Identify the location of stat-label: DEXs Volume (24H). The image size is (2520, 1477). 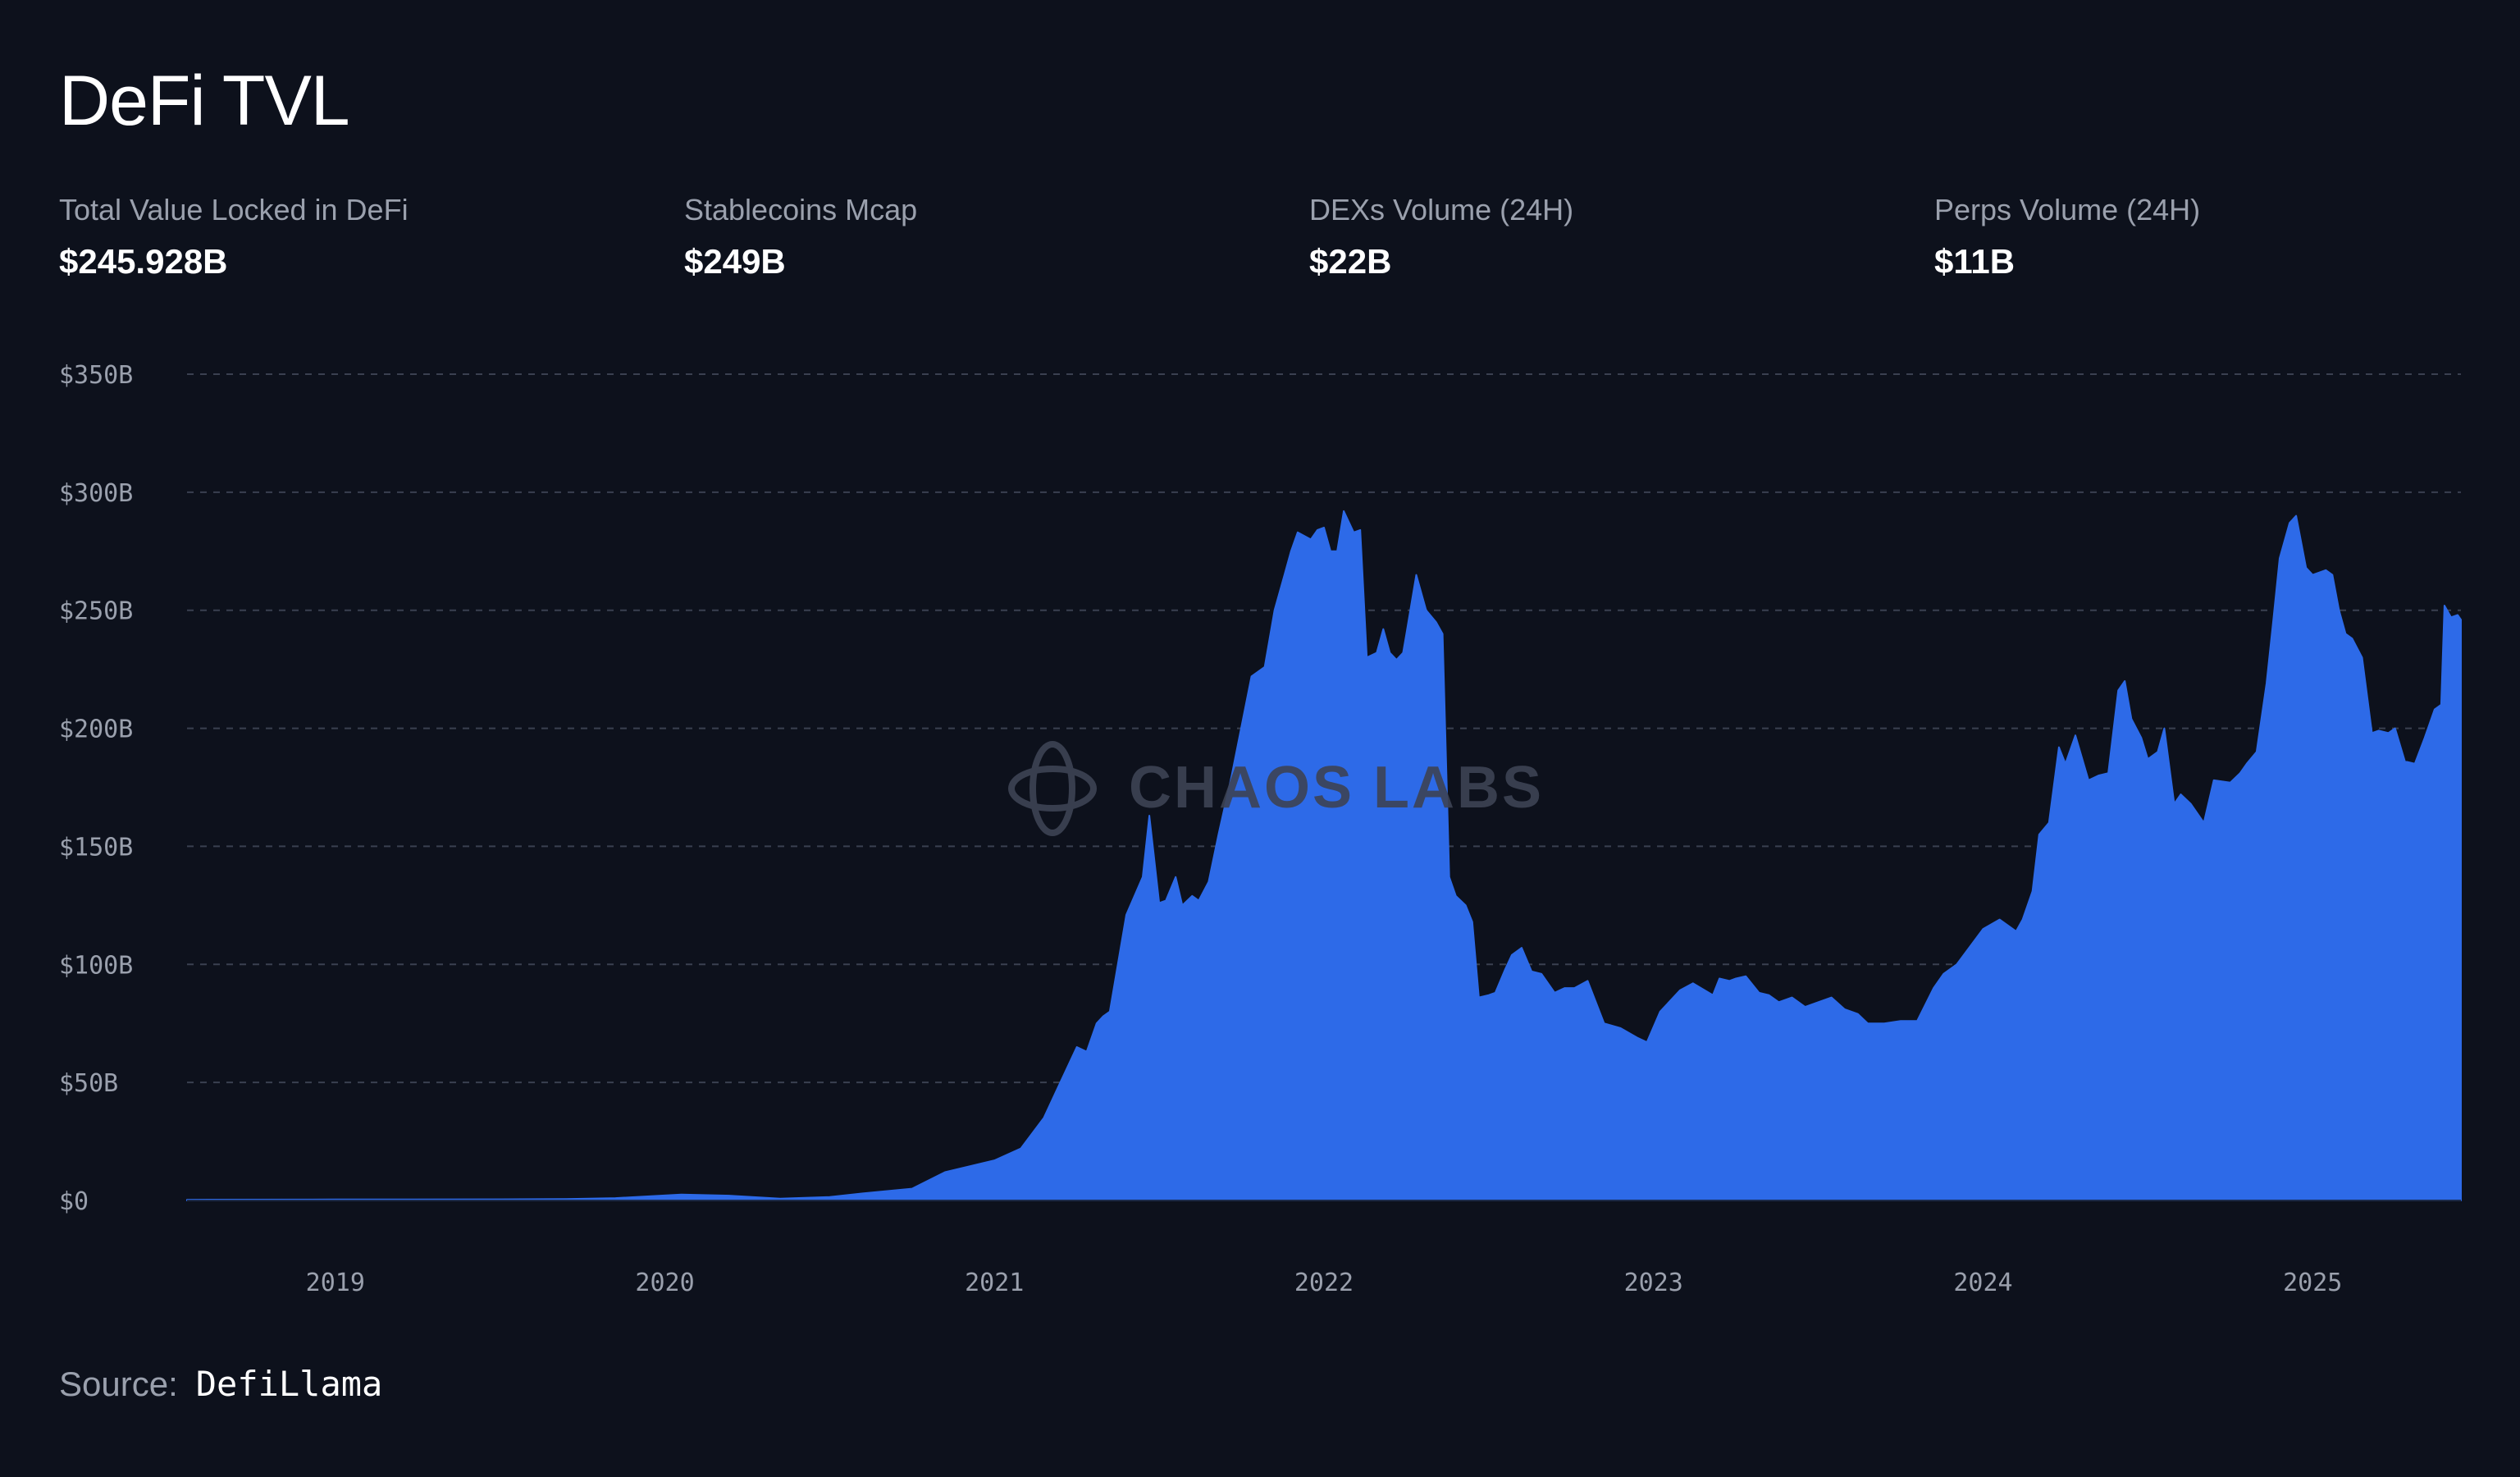
(1441, 209).